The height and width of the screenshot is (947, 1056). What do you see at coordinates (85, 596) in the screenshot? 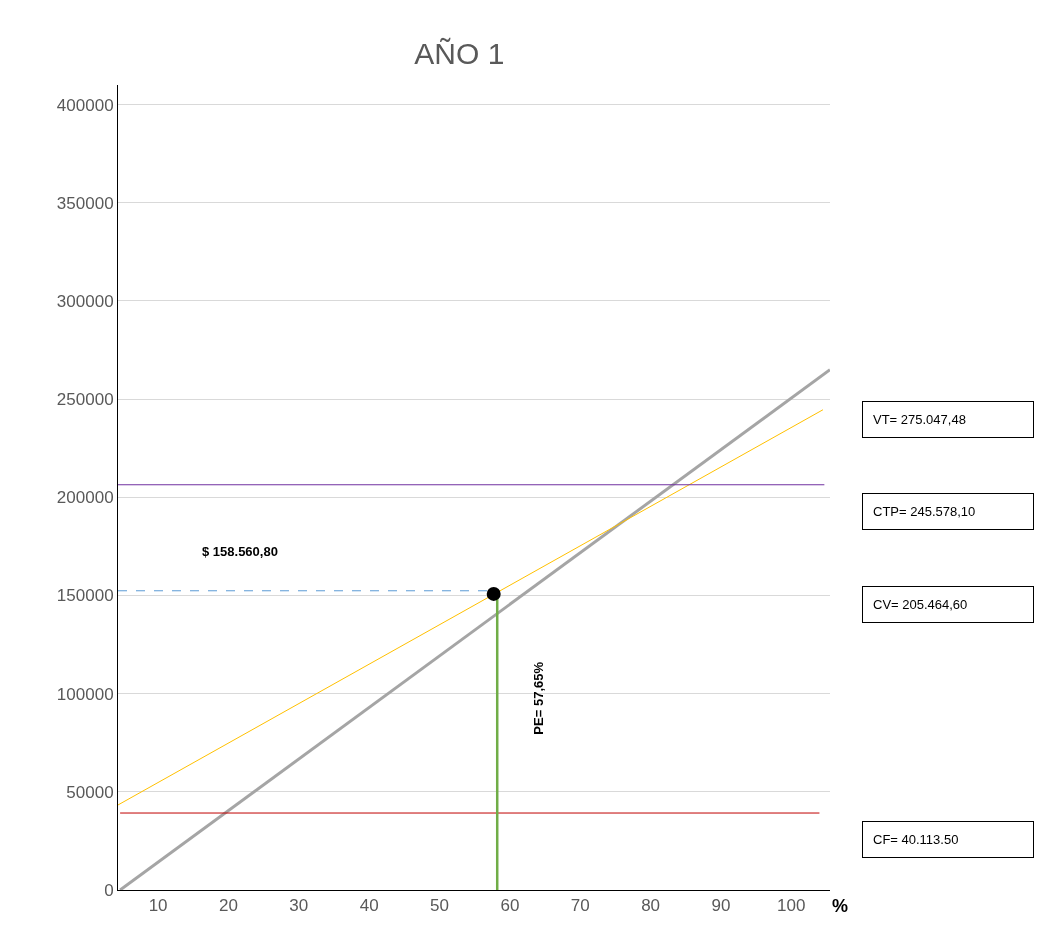
I see `y-tick-label: 150000` at bounding box center [85, 596].